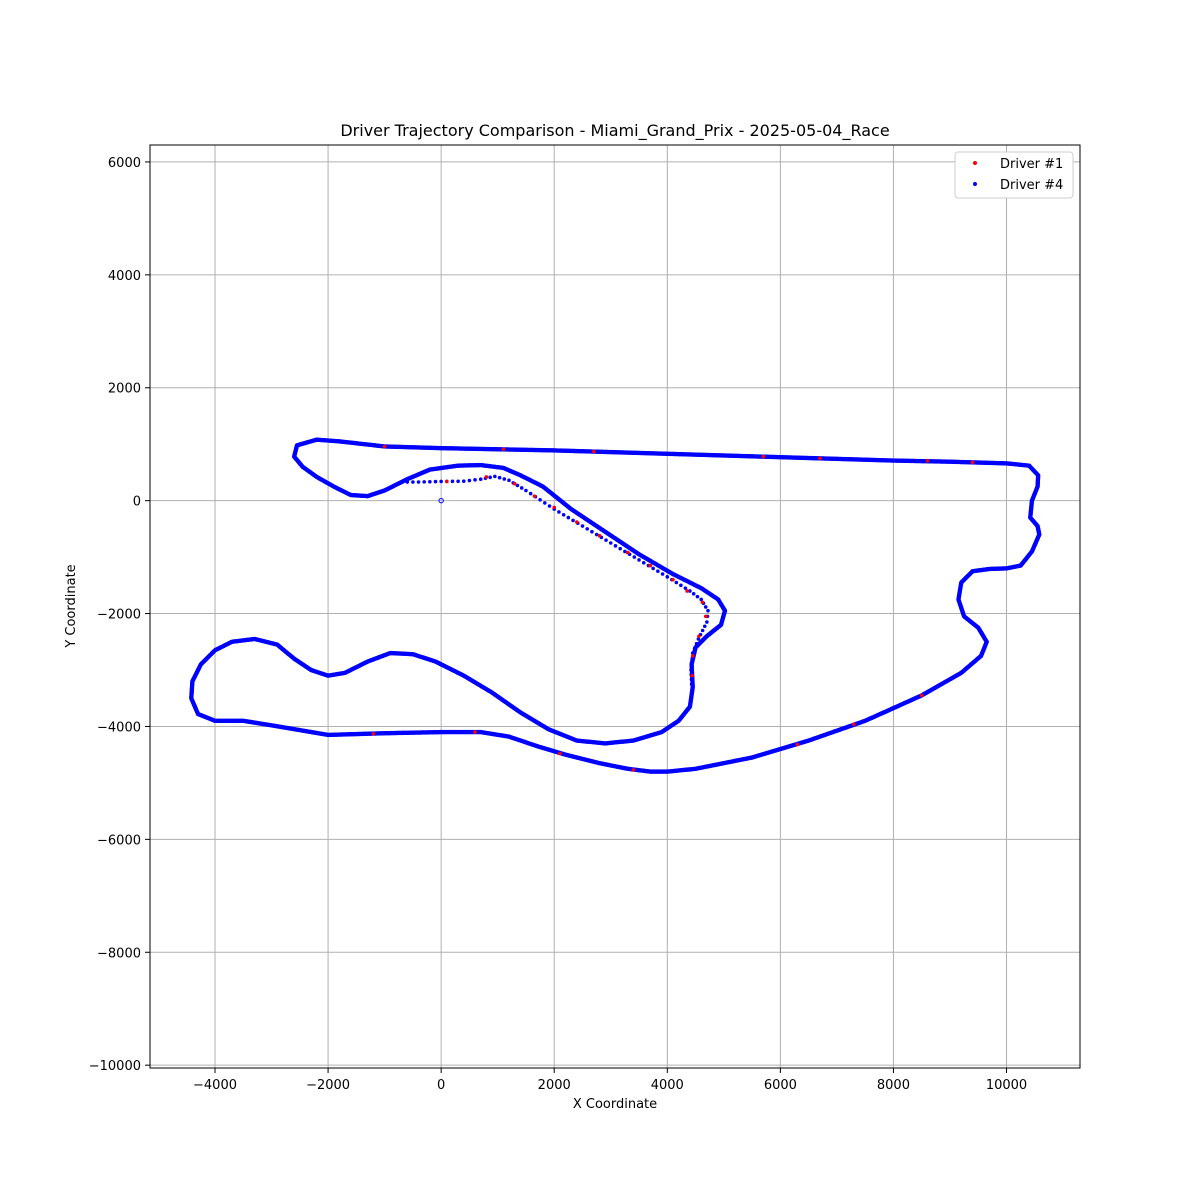 Image resolution: width=1200 pixels, height=1200 pixels. What do you see at coordinates (124, 163) in the screenshot?
I see `y-tick-label: 6000` at bounding box center [124, 163].